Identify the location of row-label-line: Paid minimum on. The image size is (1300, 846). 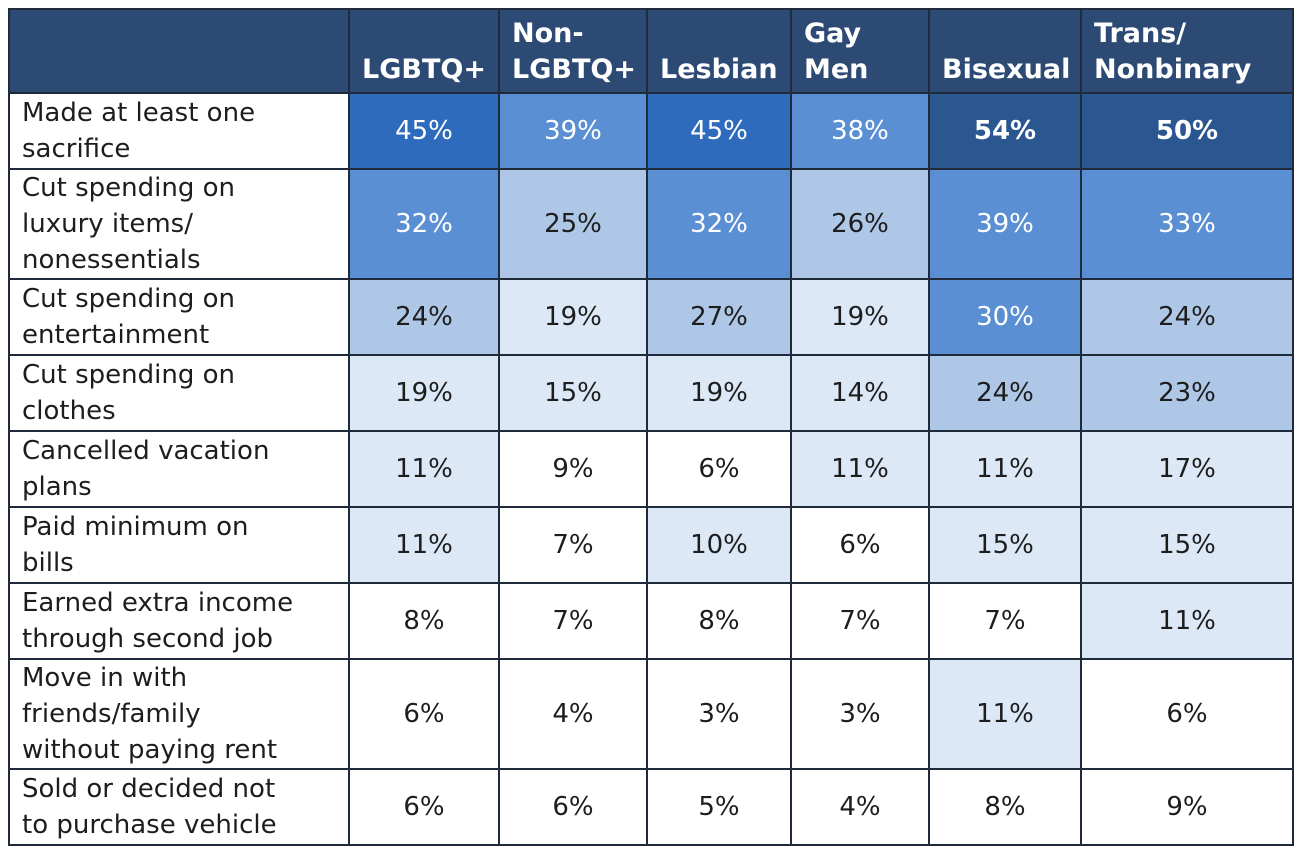
(135, 527).